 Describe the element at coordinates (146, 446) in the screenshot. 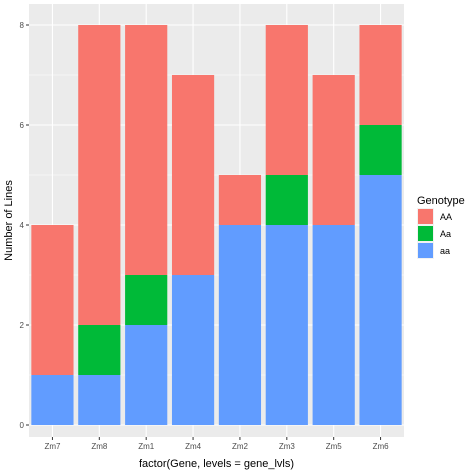

I see `x-tick-label: Zm1` at that location.